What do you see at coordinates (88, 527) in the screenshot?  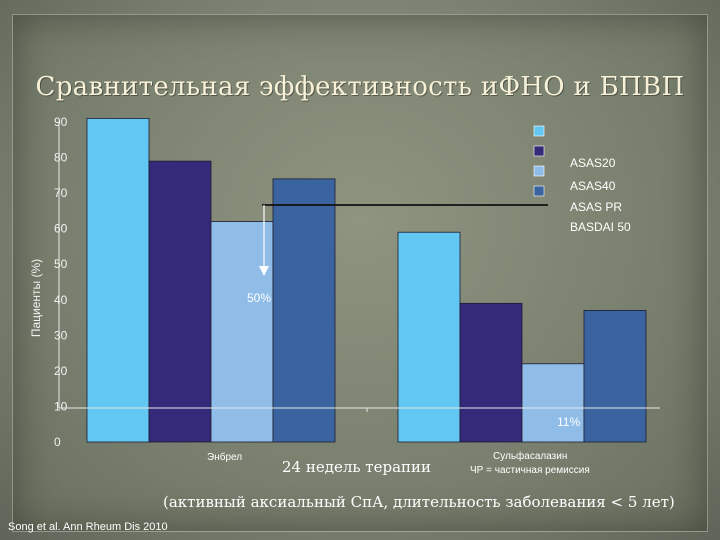 I see `source-citation: Song et al. Ann Rheum Dis 2010` at bounding box center [88, 527].